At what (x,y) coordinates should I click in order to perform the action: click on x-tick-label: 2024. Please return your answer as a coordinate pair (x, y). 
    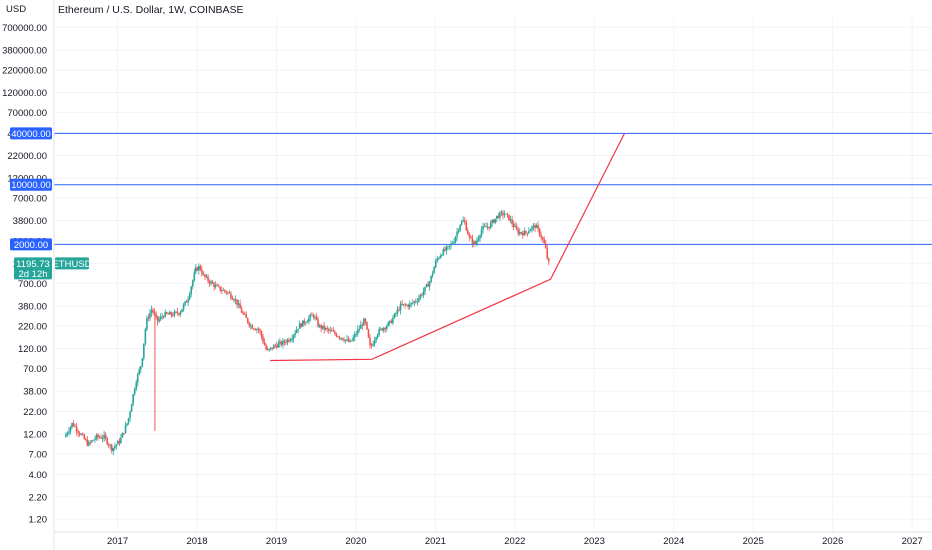
    Looking at the image, I should click on (673, 541).